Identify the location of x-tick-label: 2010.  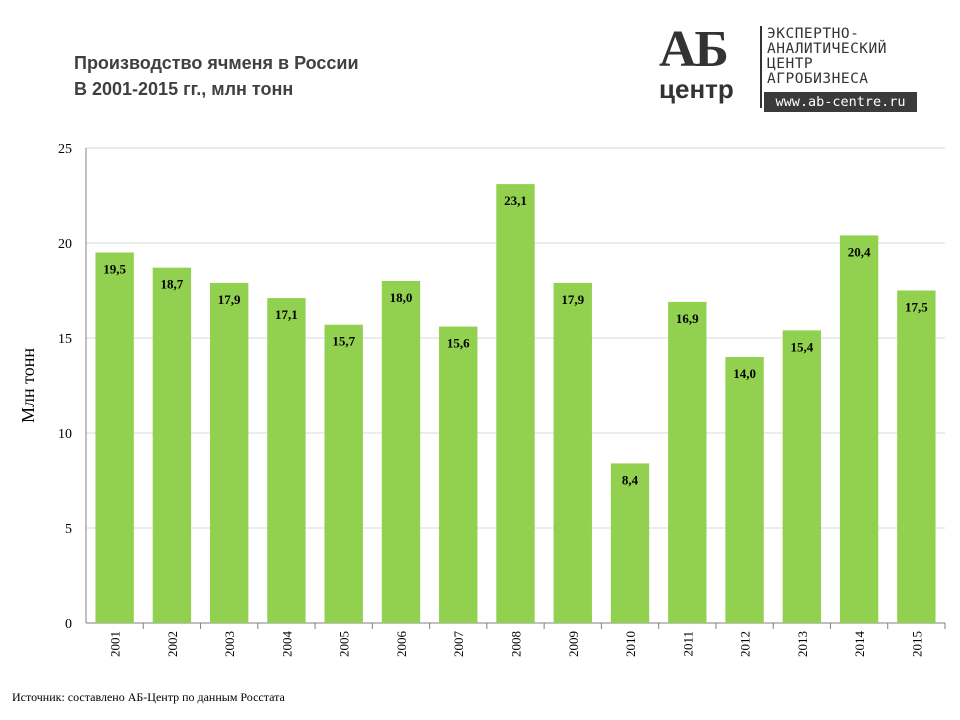
(630, 644).